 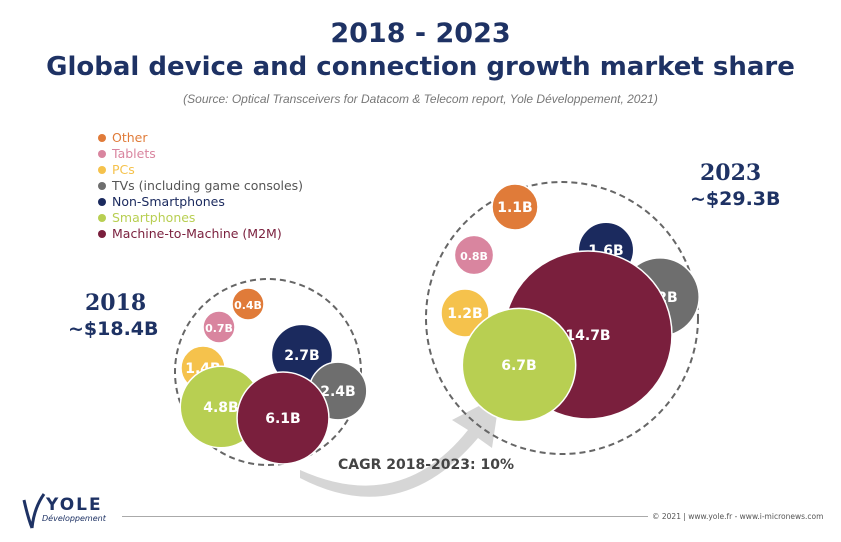 I want to click on bubble-label: 0.4B, so click(x=248, y=305).